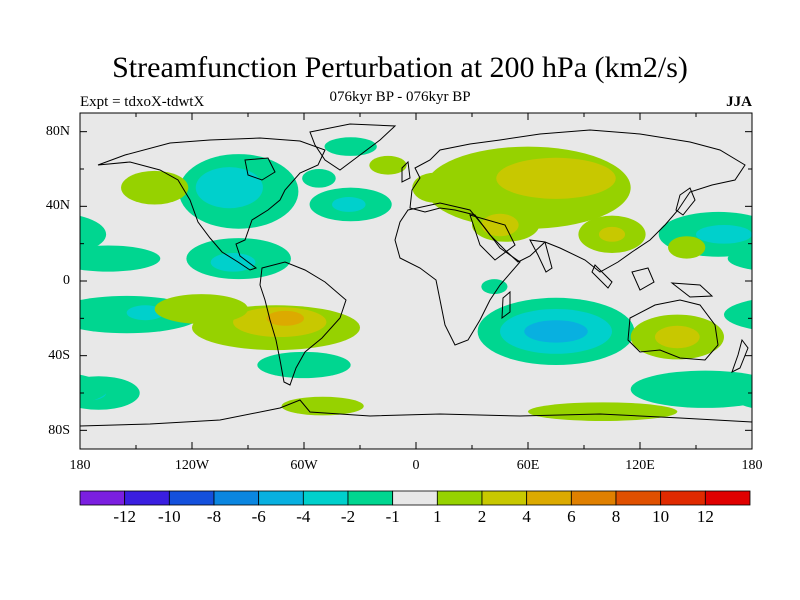 The height and width of the screenshot is (600, 800). Describe the element at coordinates (260, 169) in the screenshot. I see `coast-hudson-bay` at that location.